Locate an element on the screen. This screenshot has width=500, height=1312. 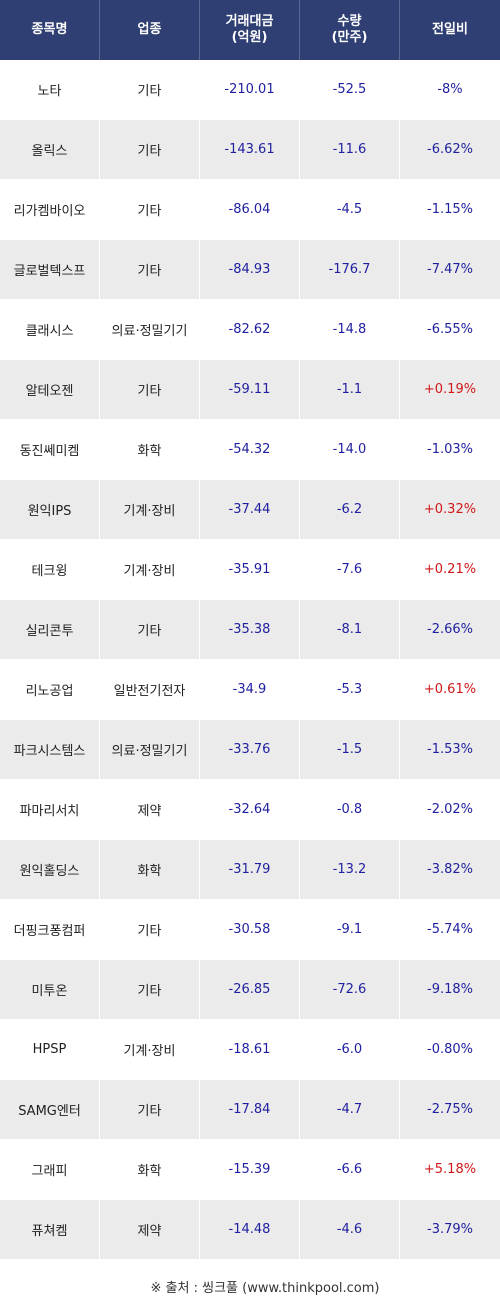
table-row: 퓨쳐켐 제약 -14.48 -4.6 -3.79% is located at coordinates (250, 1230).